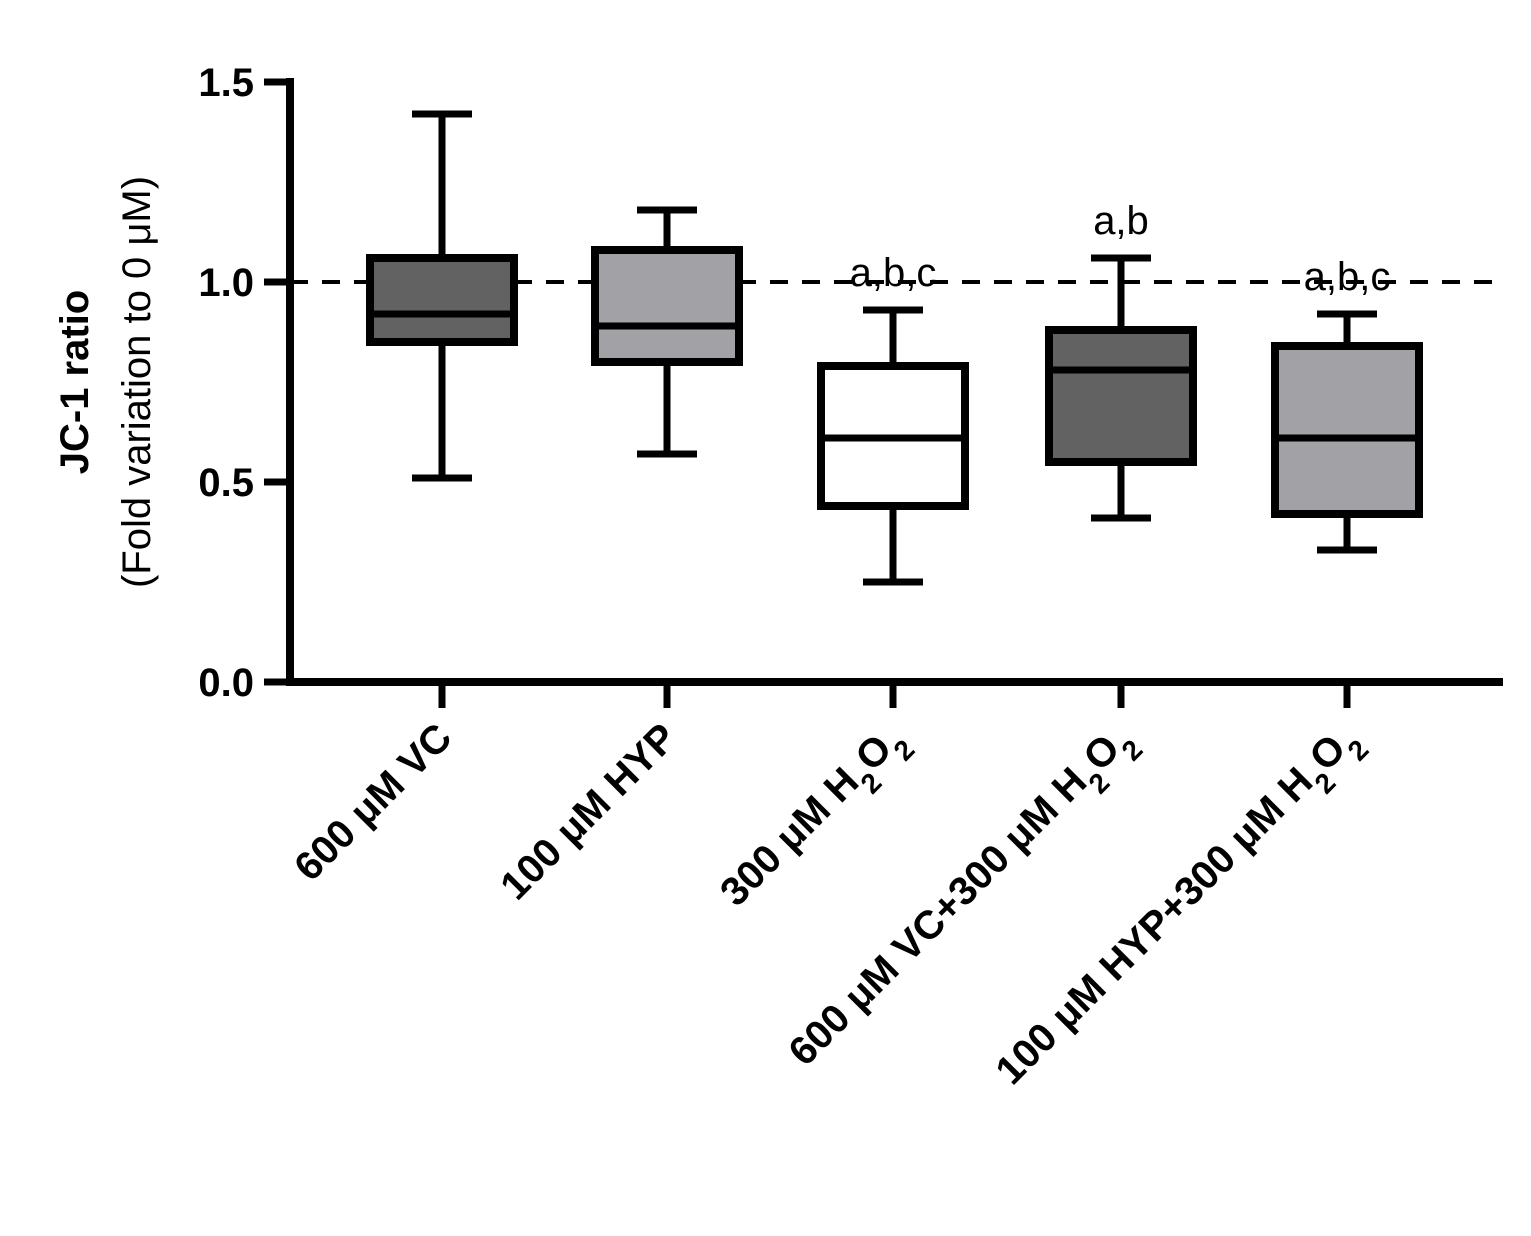  What do you see at coordinates (226, 83) in the screenshot?
I see `y-tick-label: 1.5` at bounding box center [226, 83].